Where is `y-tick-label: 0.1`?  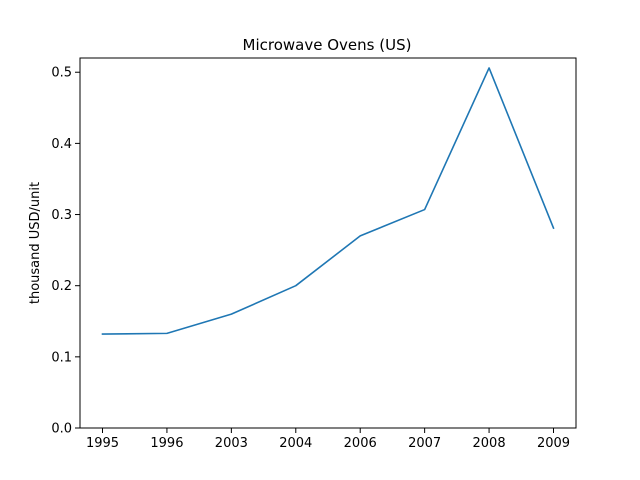 y-tick-label: 0.1 is located at coordinates (61, 357).